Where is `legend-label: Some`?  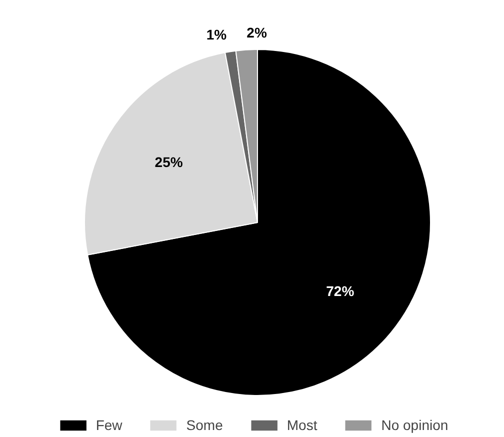 legend-label: Some is located at coordinates (204, 425).